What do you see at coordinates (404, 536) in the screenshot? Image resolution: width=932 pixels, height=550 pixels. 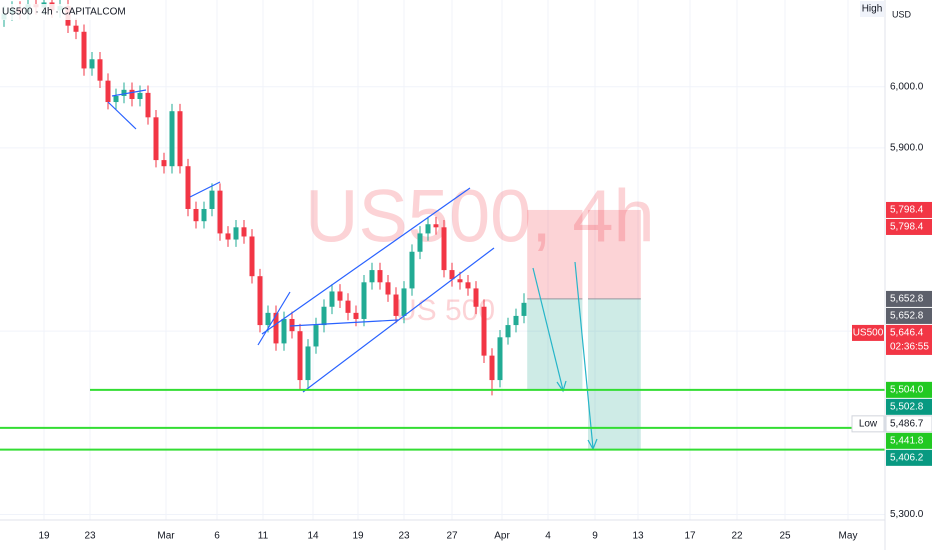 I see `x-tick-label: 23` at bounding box center [404, 536].